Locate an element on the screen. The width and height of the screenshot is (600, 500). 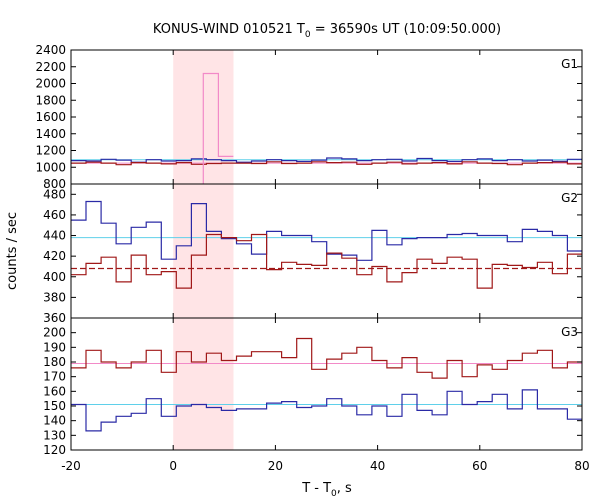
panel-g2-label: G2 is located at coordinates (569, 198).